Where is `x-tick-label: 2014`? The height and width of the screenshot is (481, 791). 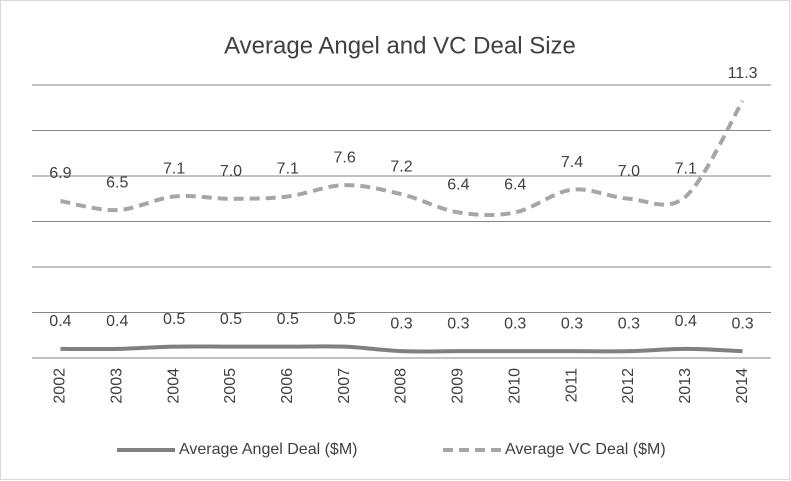
x-tick-label: 2014 is located at coordinates (742, 386).